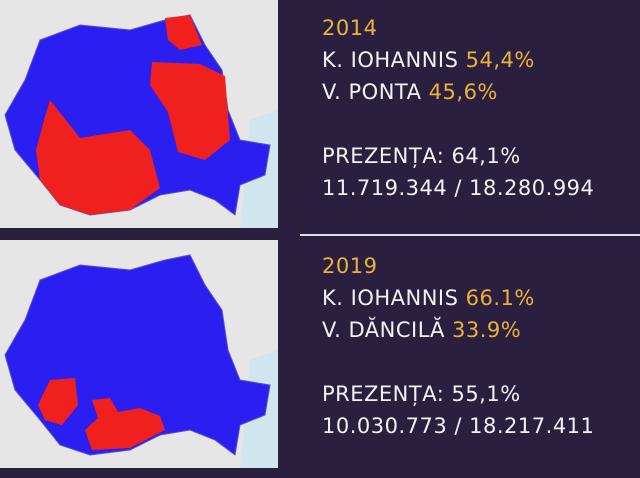 The height and width of the screenshot is (478, 640). I want to click on candidate: K. IOHANNIS 54,4%, so click(458, 60).